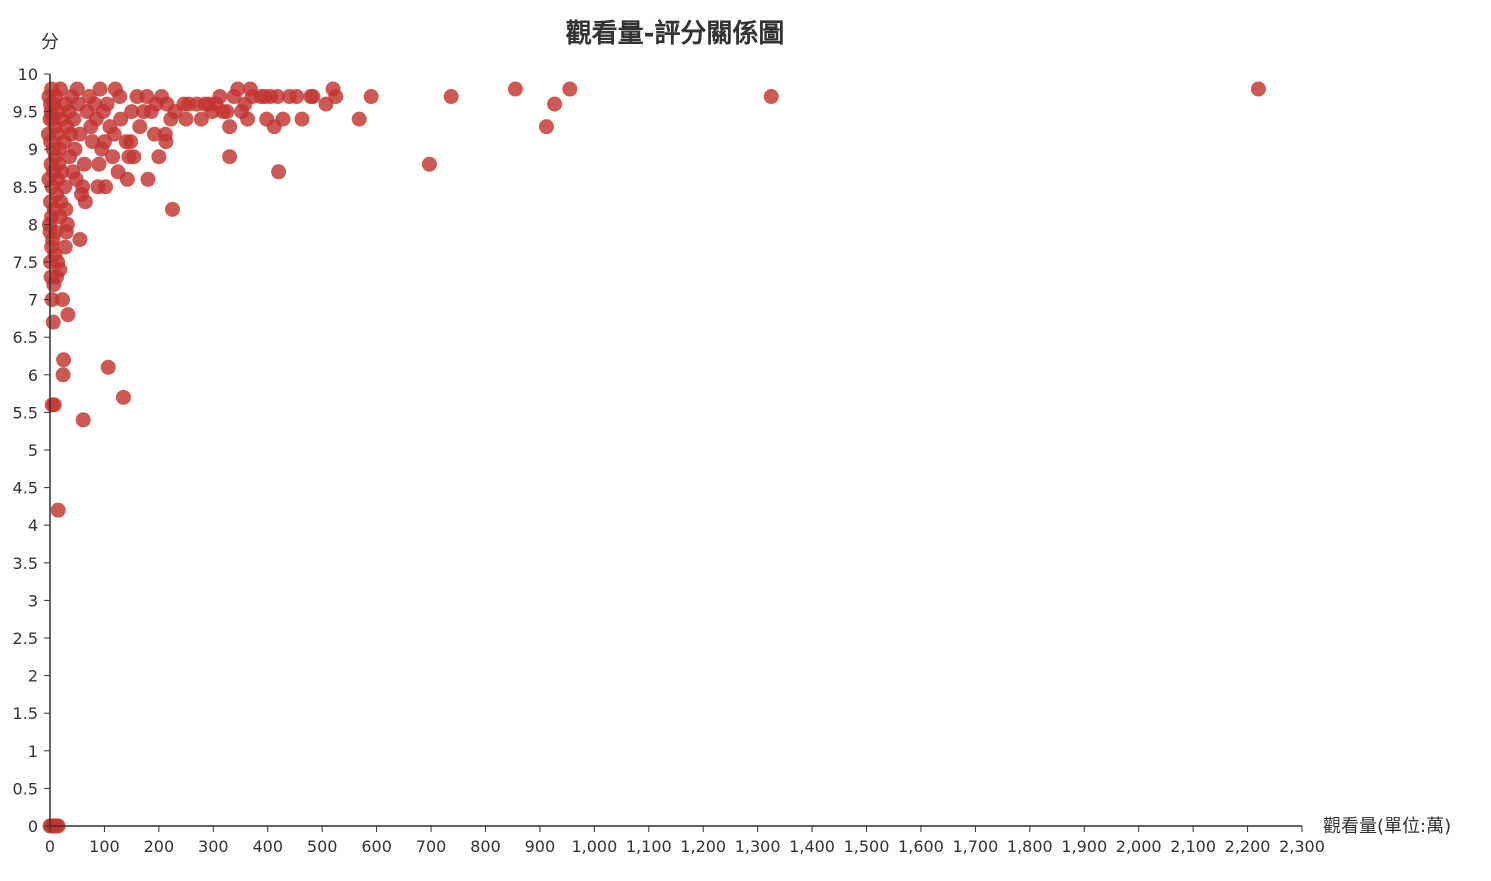 This screenshot has height=881, width=1491. What do you see at coordinates (50, 846) in the screenshot?
I see `x-tick-label: 0` at bounding box center [50, 846].